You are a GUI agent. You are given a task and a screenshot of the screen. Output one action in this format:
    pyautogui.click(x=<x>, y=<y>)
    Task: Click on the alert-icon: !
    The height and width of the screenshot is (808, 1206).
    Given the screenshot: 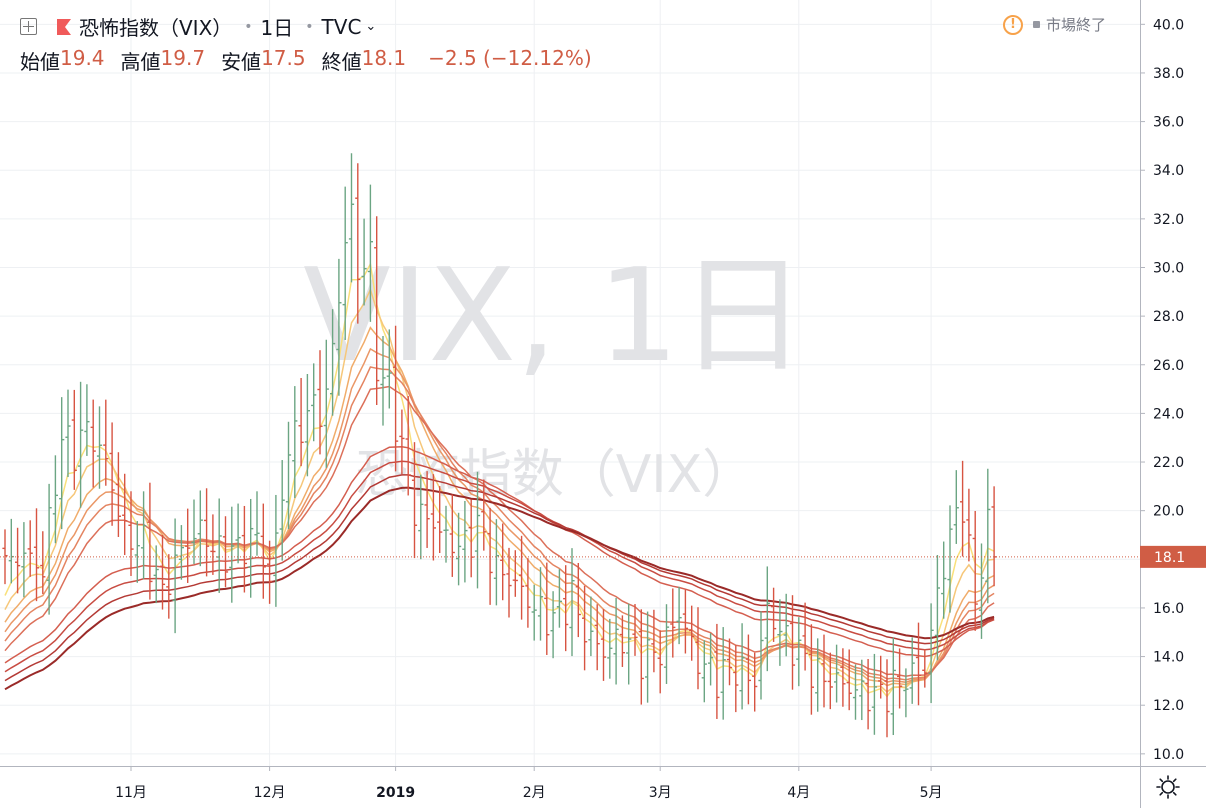 What is the action you would take?
    pyautogui.click(x=1013, y=24)
    